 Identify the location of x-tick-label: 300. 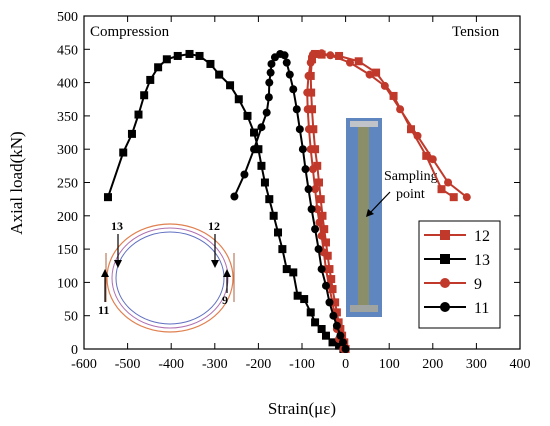
(476, 364).